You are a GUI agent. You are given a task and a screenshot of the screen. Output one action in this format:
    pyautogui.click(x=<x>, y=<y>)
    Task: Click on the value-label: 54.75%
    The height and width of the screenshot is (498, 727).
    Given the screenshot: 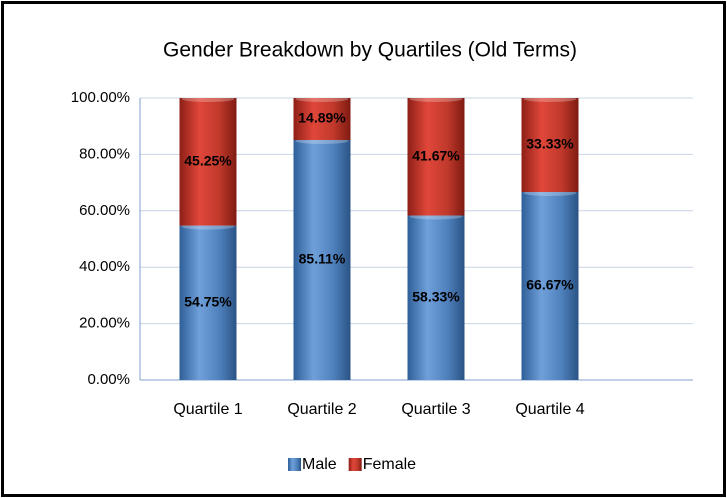 What is the action you would take?
    pyautogui.click(x=208, y=302)
    